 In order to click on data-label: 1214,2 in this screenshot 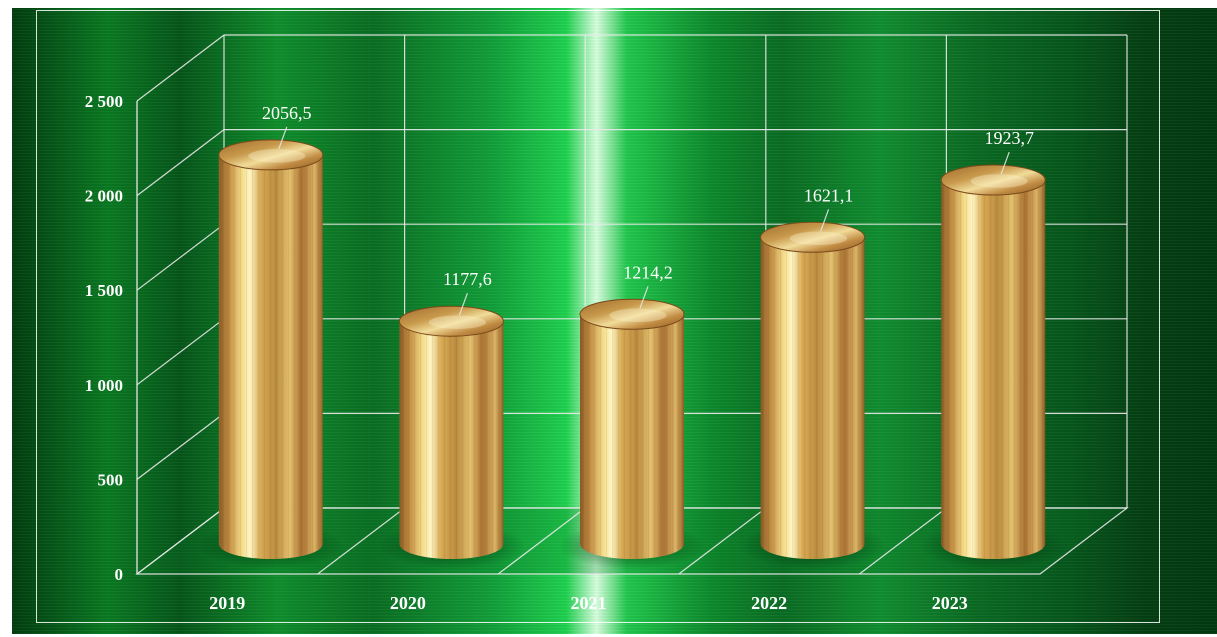, I will do `click(648, 272)`.